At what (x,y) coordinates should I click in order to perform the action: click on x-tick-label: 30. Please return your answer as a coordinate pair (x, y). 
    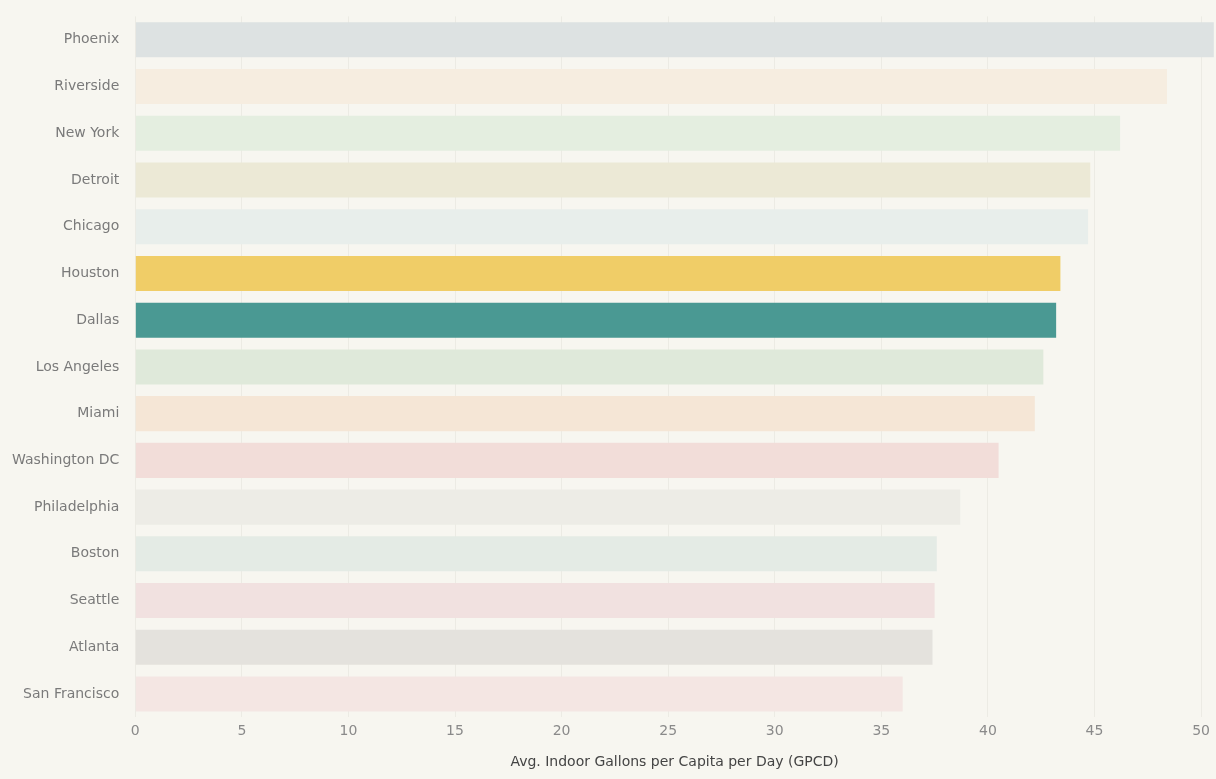
    Looking at the image, I should click on (774, 730).